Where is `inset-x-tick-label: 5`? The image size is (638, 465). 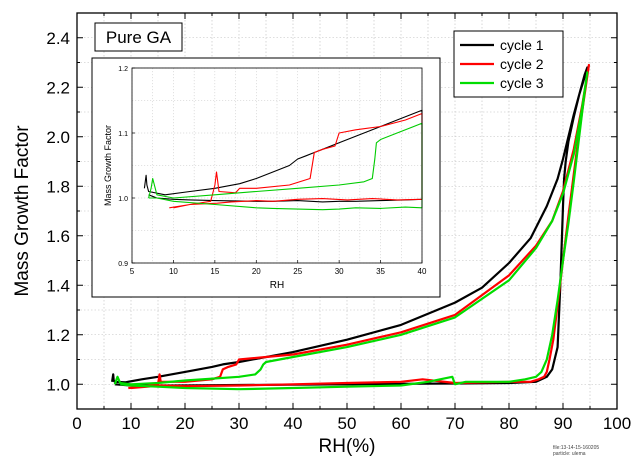
inset-x-tick-label: 5 is located at coordinates (132, 271).